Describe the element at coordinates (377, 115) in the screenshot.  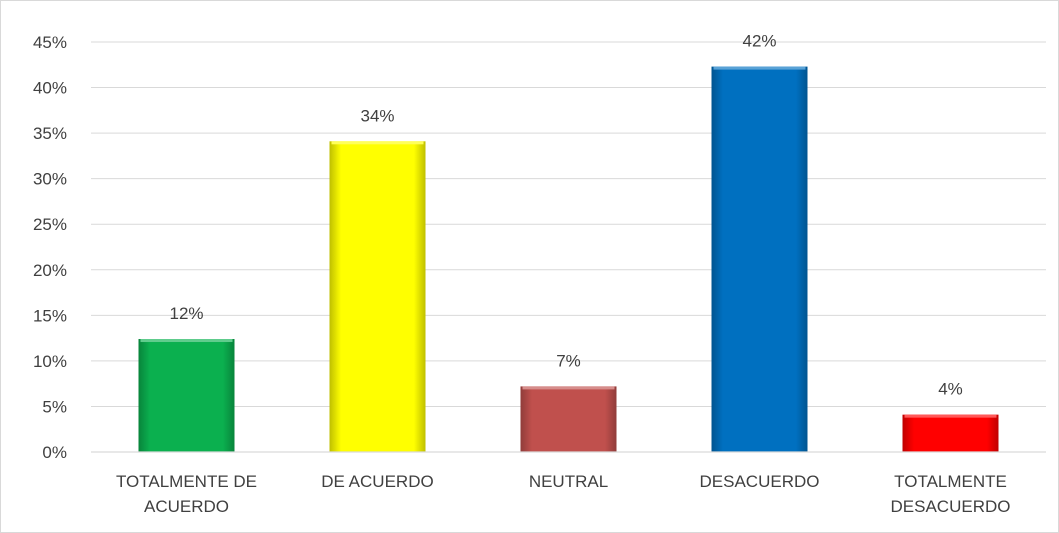
I see `data-label: 34%` at that location.